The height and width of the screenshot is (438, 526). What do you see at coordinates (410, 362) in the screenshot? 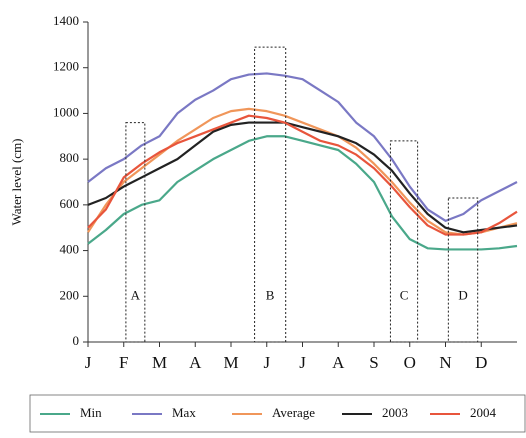
I see `x-tick-label: O` at bounding box center [410, 362].